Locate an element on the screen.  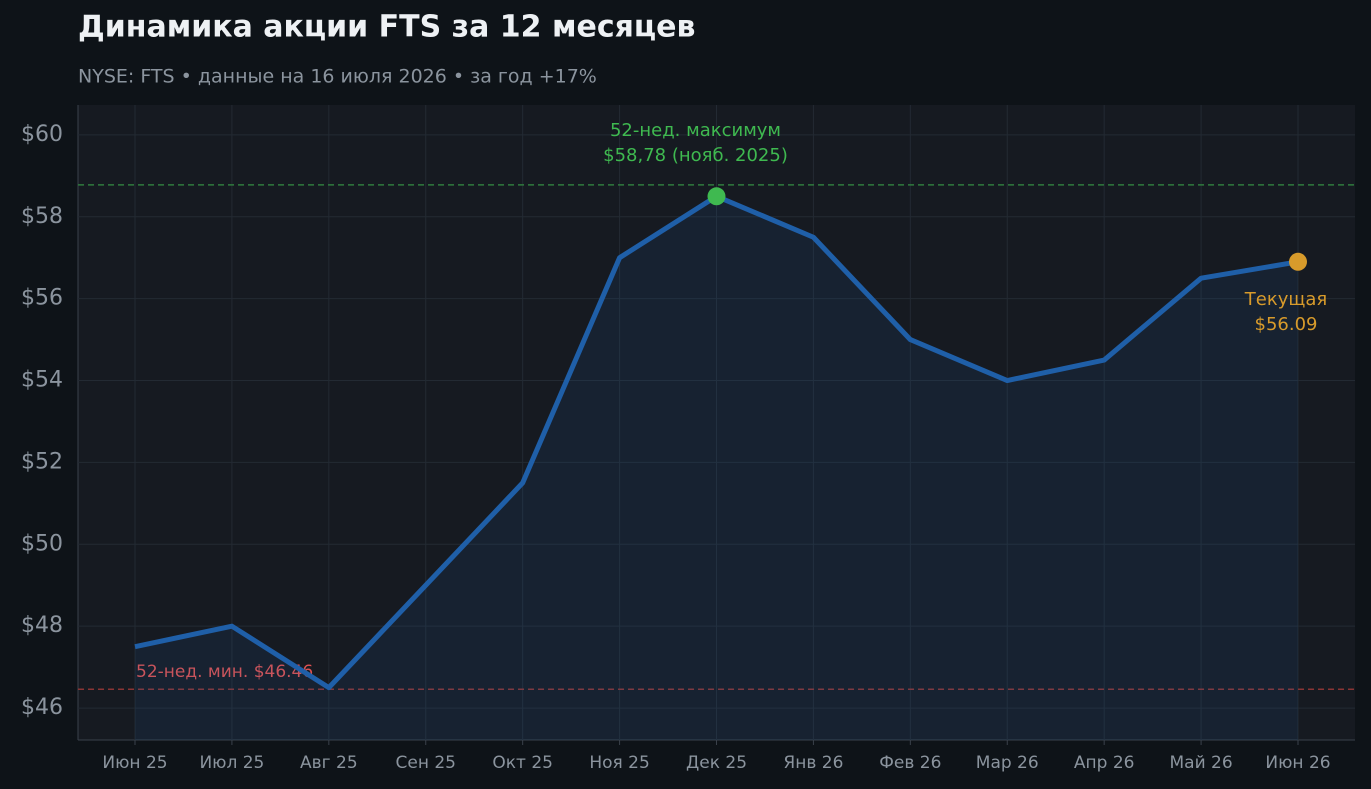
x-tick-label: Июн 25 is located at coordinates (134, 763).